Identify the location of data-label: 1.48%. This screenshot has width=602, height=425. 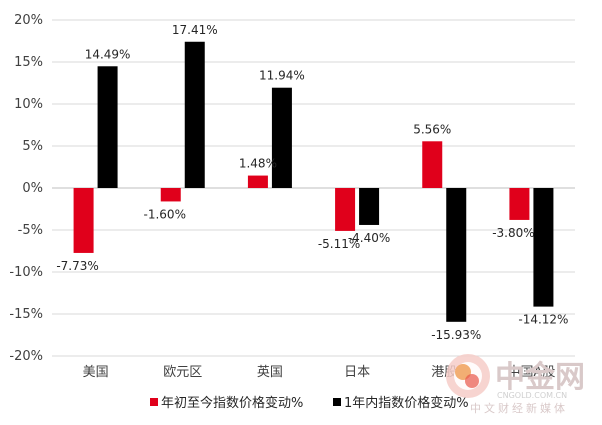
(258, 164).